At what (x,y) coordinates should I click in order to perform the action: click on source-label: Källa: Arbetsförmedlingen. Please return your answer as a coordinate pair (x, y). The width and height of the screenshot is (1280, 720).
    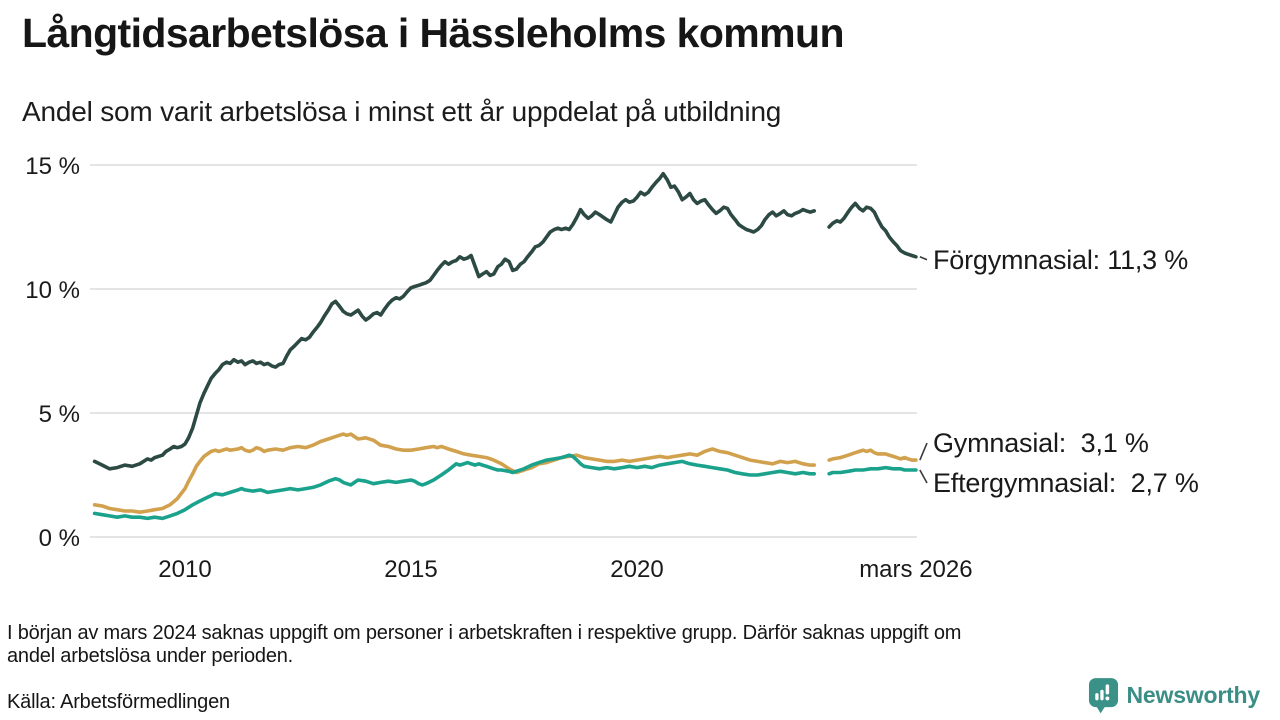
    Looking at the image, I should click on (118, 702).